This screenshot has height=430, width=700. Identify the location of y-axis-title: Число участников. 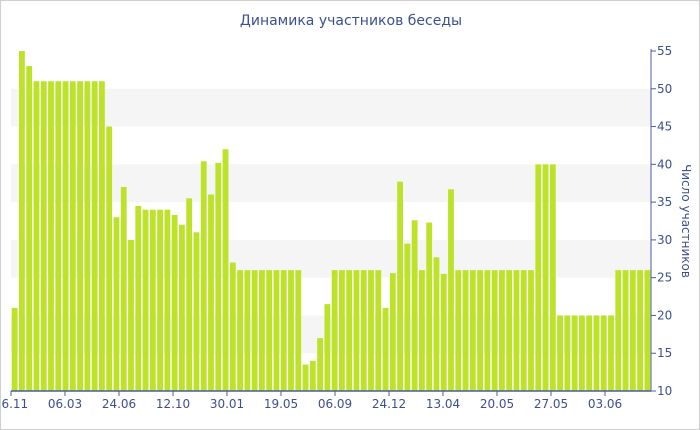
(686, 221).